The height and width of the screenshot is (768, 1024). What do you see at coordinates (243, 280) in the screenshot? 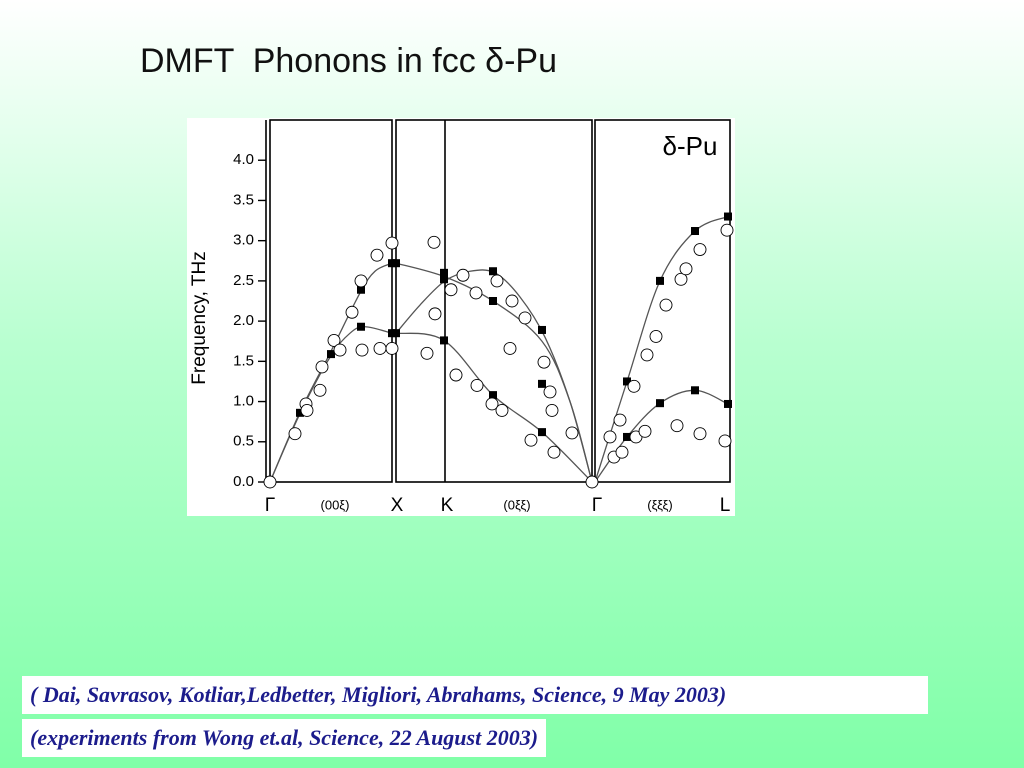
I see `y-tick-label: 2.5` at bounding box center [243, 280].